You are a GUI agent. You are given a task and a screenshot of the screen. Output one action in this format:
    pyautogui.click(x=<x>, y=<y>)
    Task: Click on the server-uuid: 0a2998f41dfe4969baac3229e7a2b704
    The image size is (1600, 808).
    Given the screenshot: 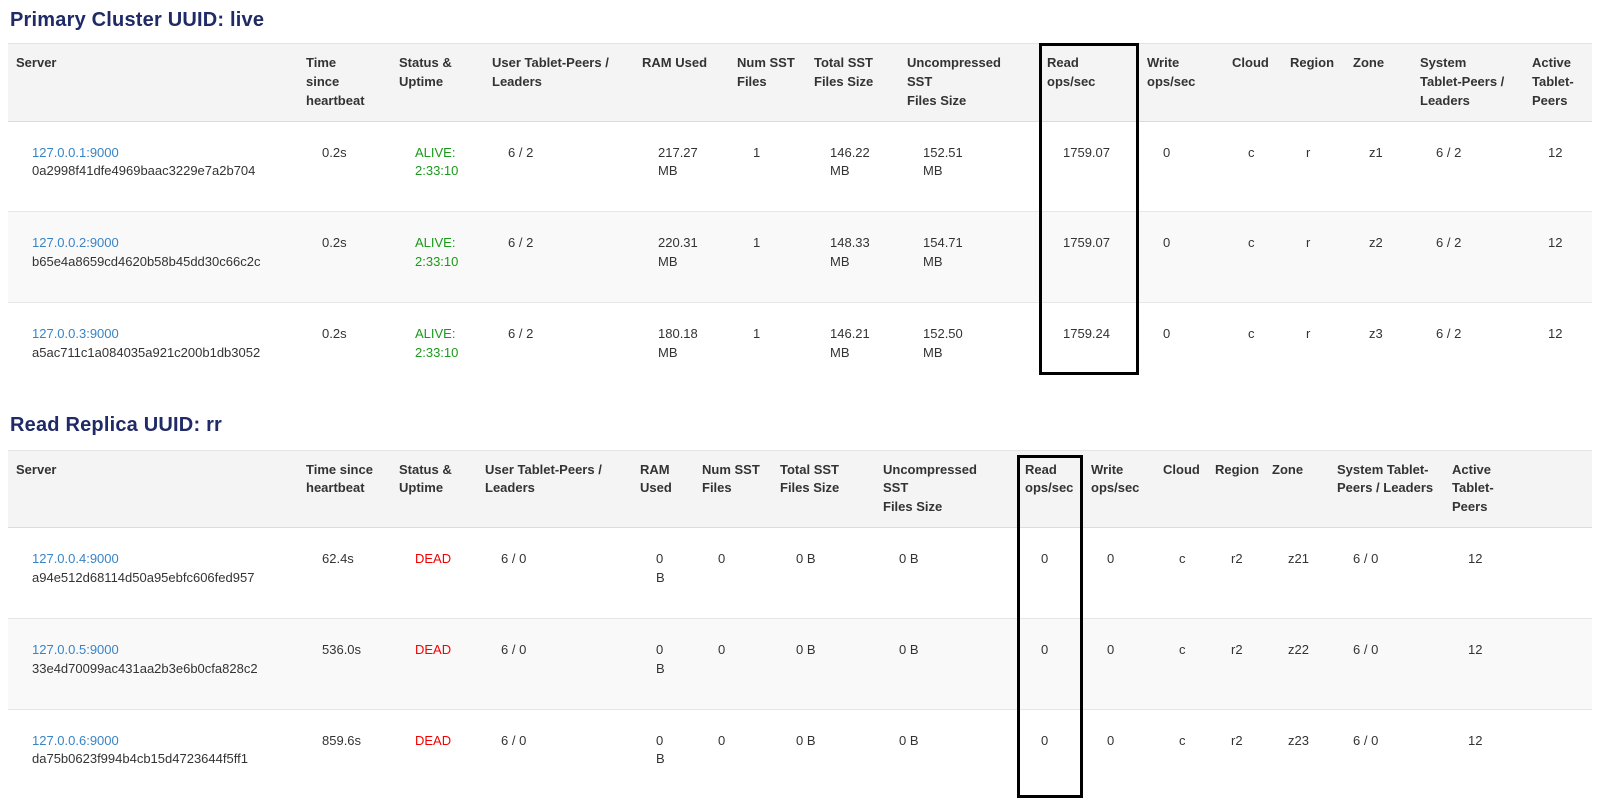 What is the action you would take?
    pyautogui.click(x=144, y=171)
    